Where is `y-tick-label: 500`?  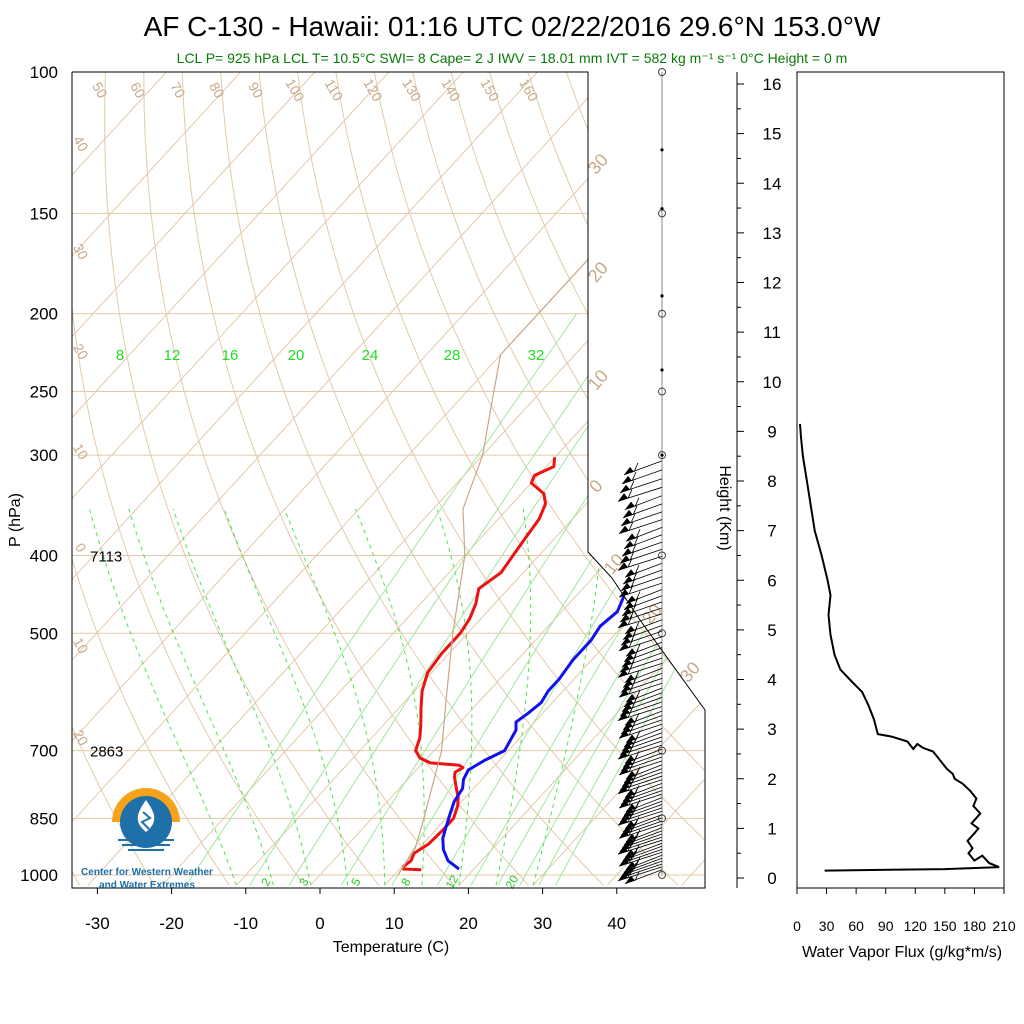
y-tick-label: 500 is located at coordinates (44, 633).